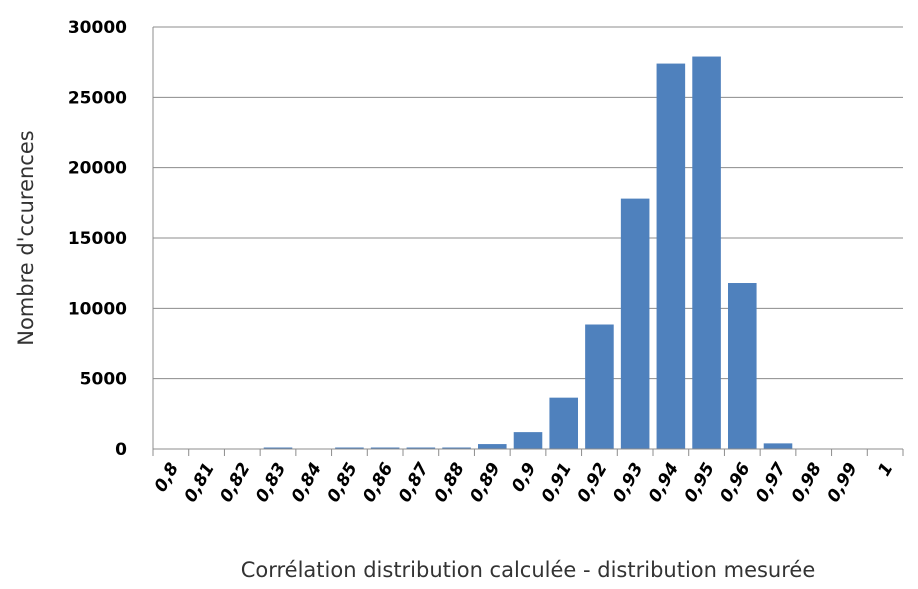 The image size is (918, 589). I want to click on y-tick-label: 20000, so click(97, 169).